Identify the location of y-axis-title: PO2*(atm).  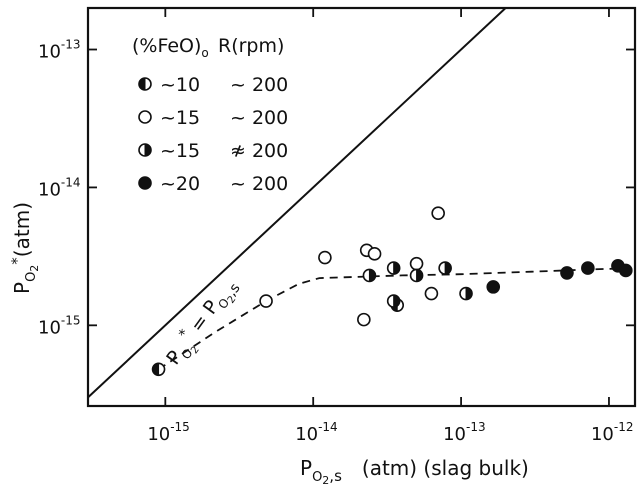
(24, 248).